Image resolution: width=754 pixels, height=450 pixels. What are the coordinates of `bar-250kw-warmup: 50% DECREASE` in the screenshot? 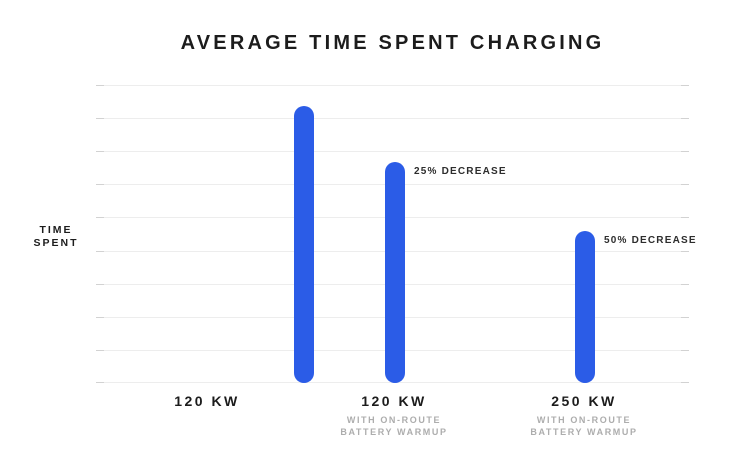 It's located at (635, 307).